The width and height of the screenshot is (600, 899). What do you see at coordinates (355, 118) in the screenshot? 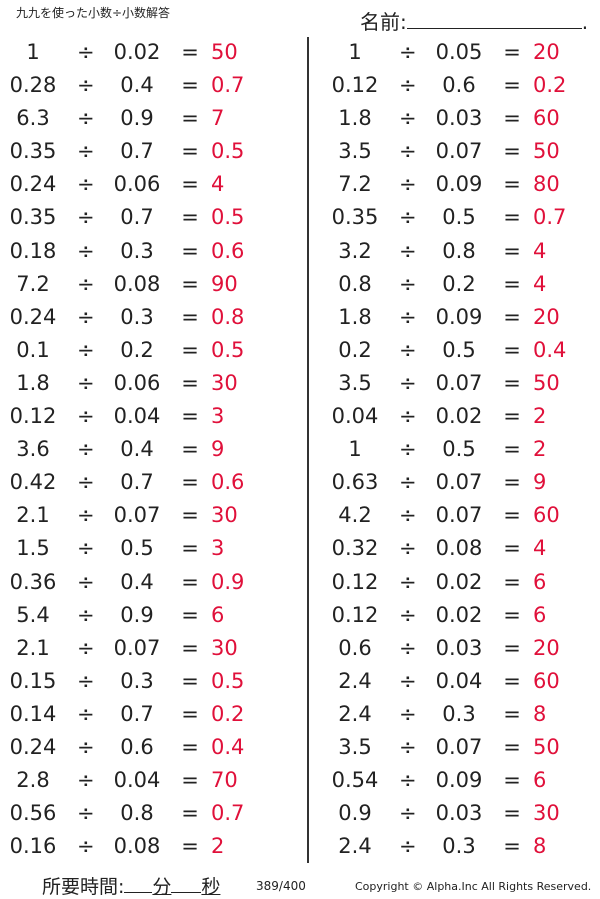
I see `dividend: 1.8` at bounding box center [355, 118].